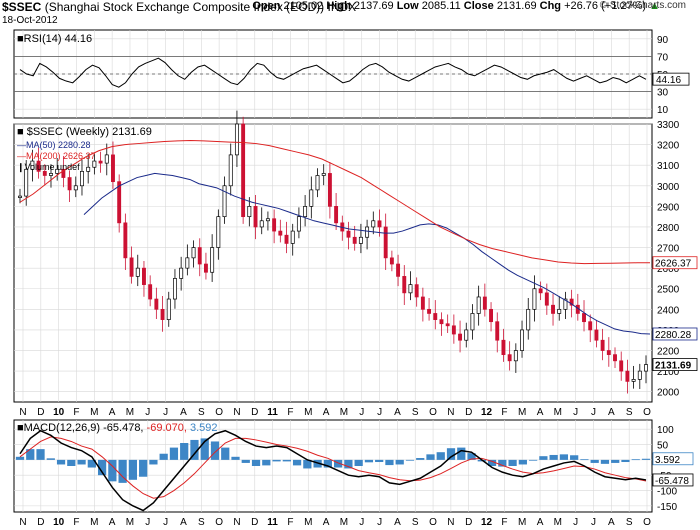  What do you see at coordinates (668, 80) in the screenshot?
I see `rsi-last-value-label: 44.16` at bounding box center [668, 80].